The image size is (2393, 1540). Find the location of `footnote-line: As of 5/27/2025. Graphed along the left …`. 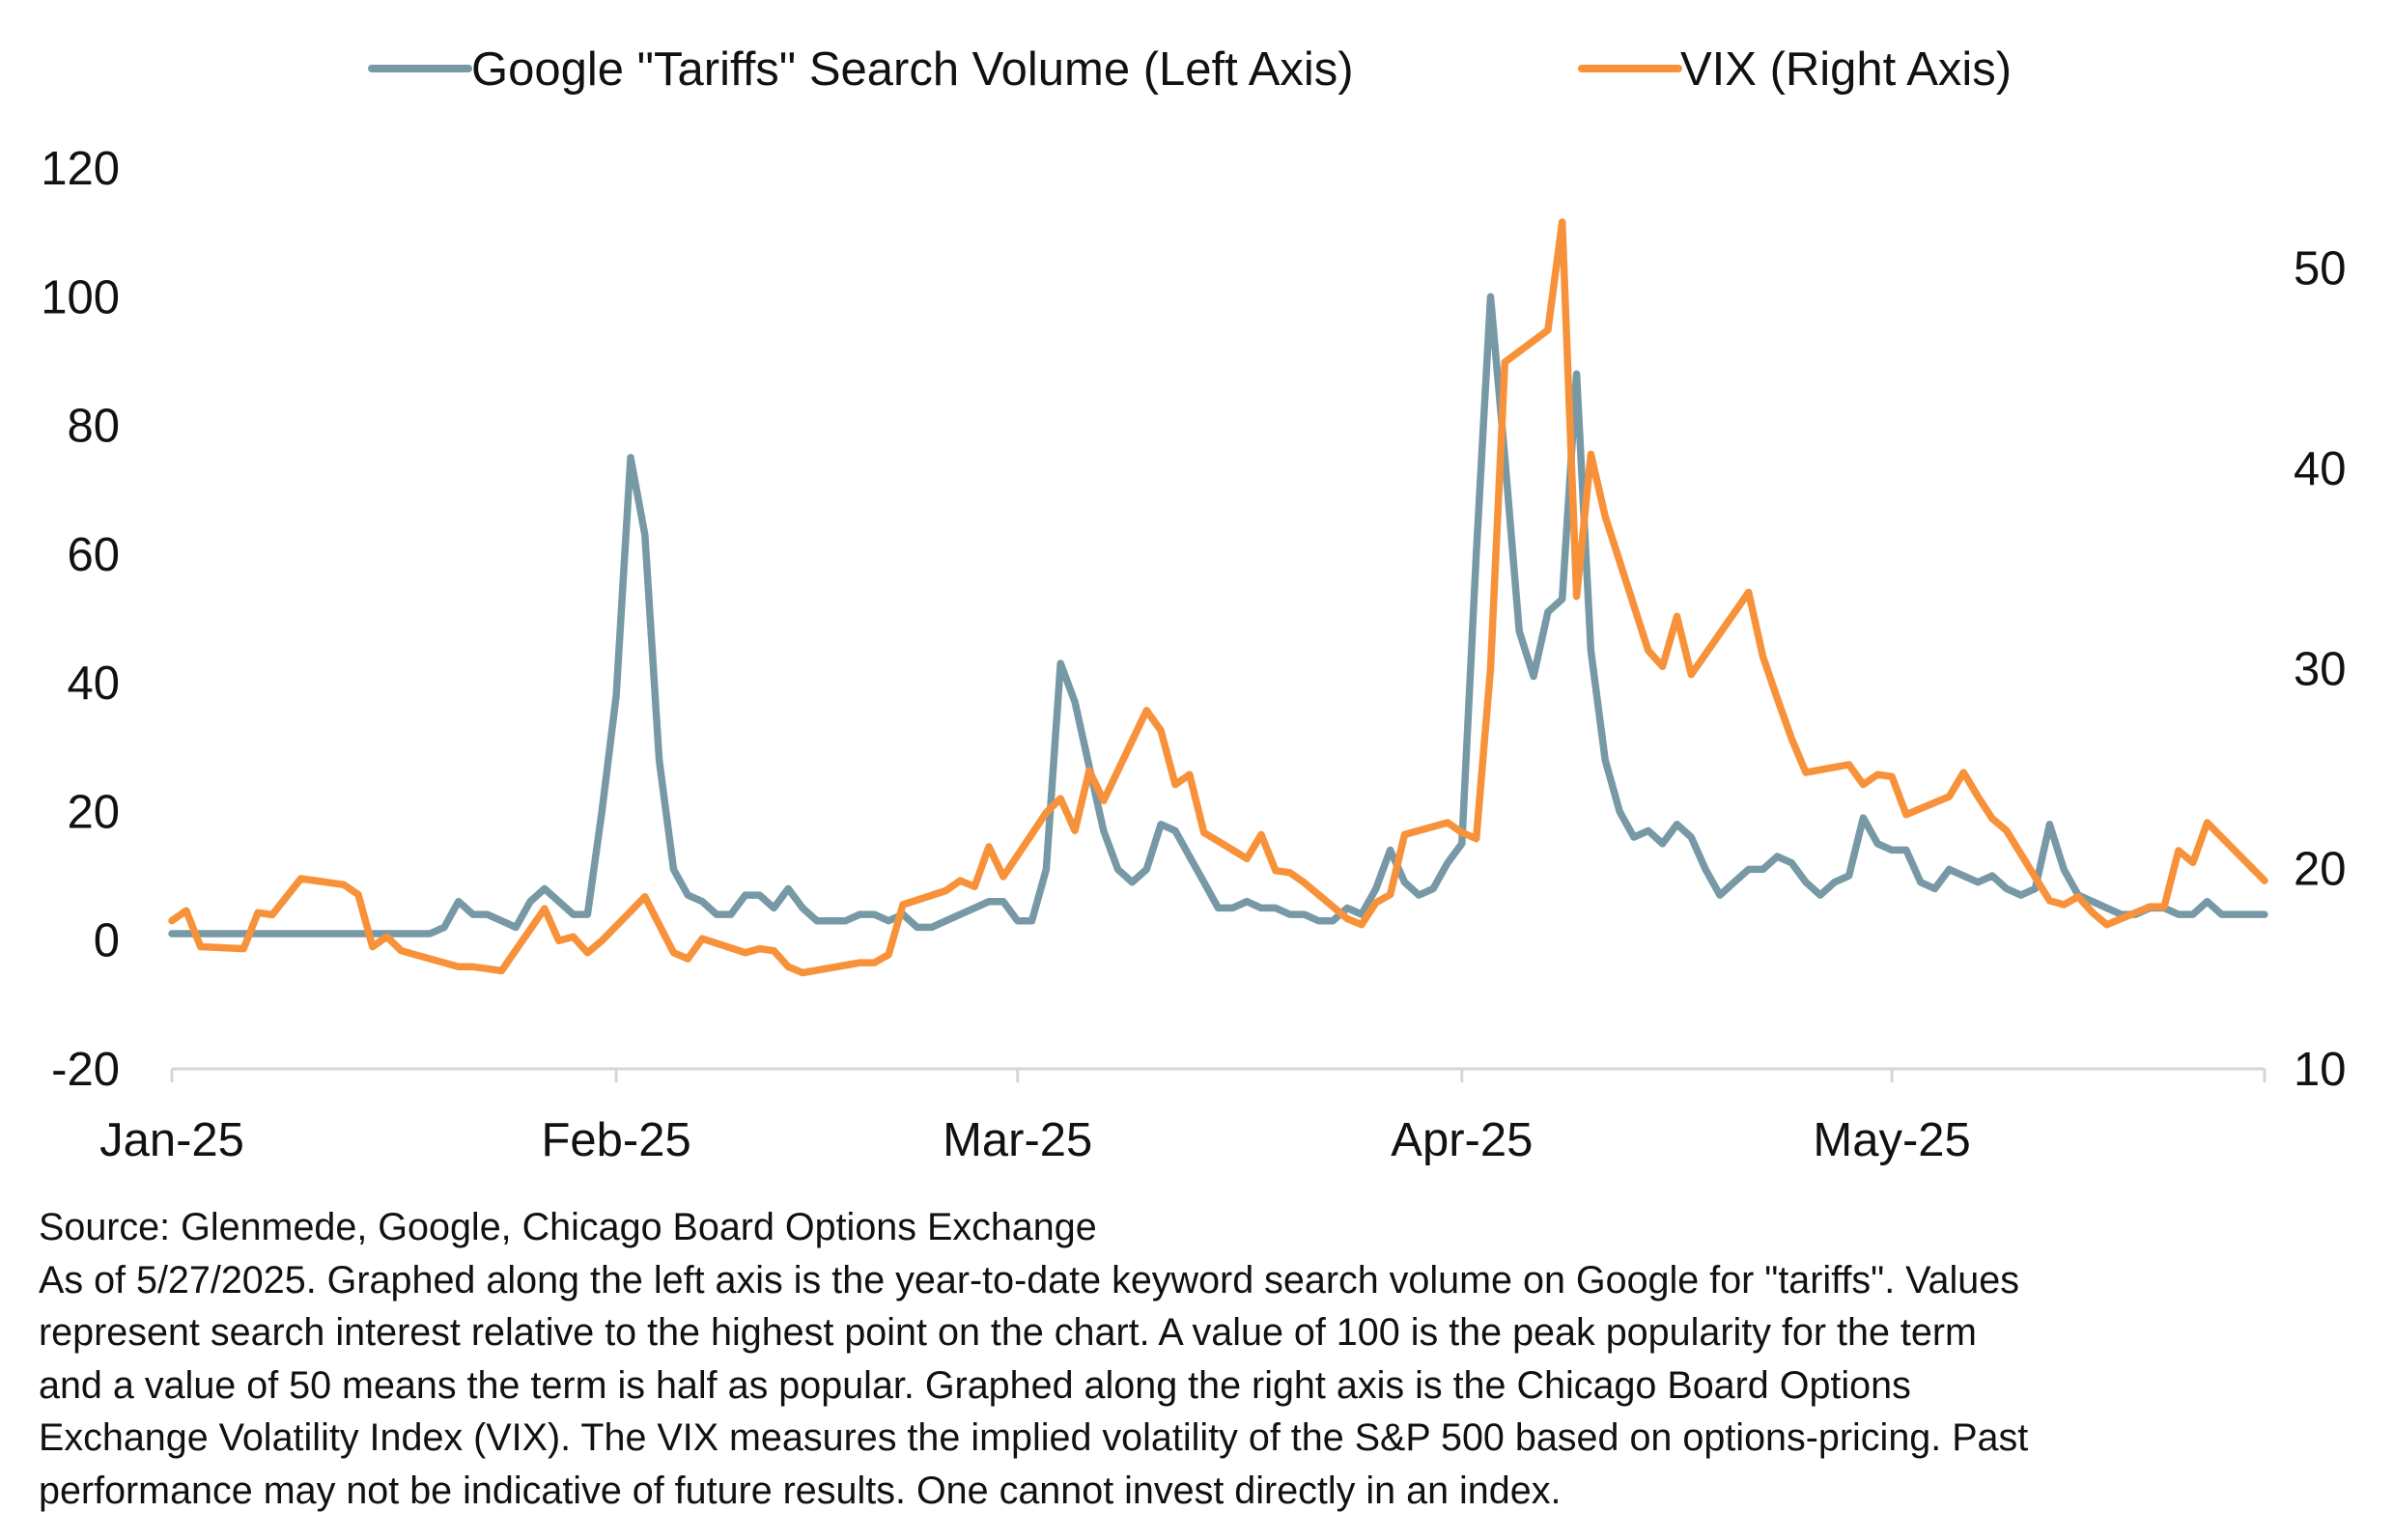

footnote-line: As of 5/27/2025. Graphed along the left … is located at coordinates (1029, 1280).